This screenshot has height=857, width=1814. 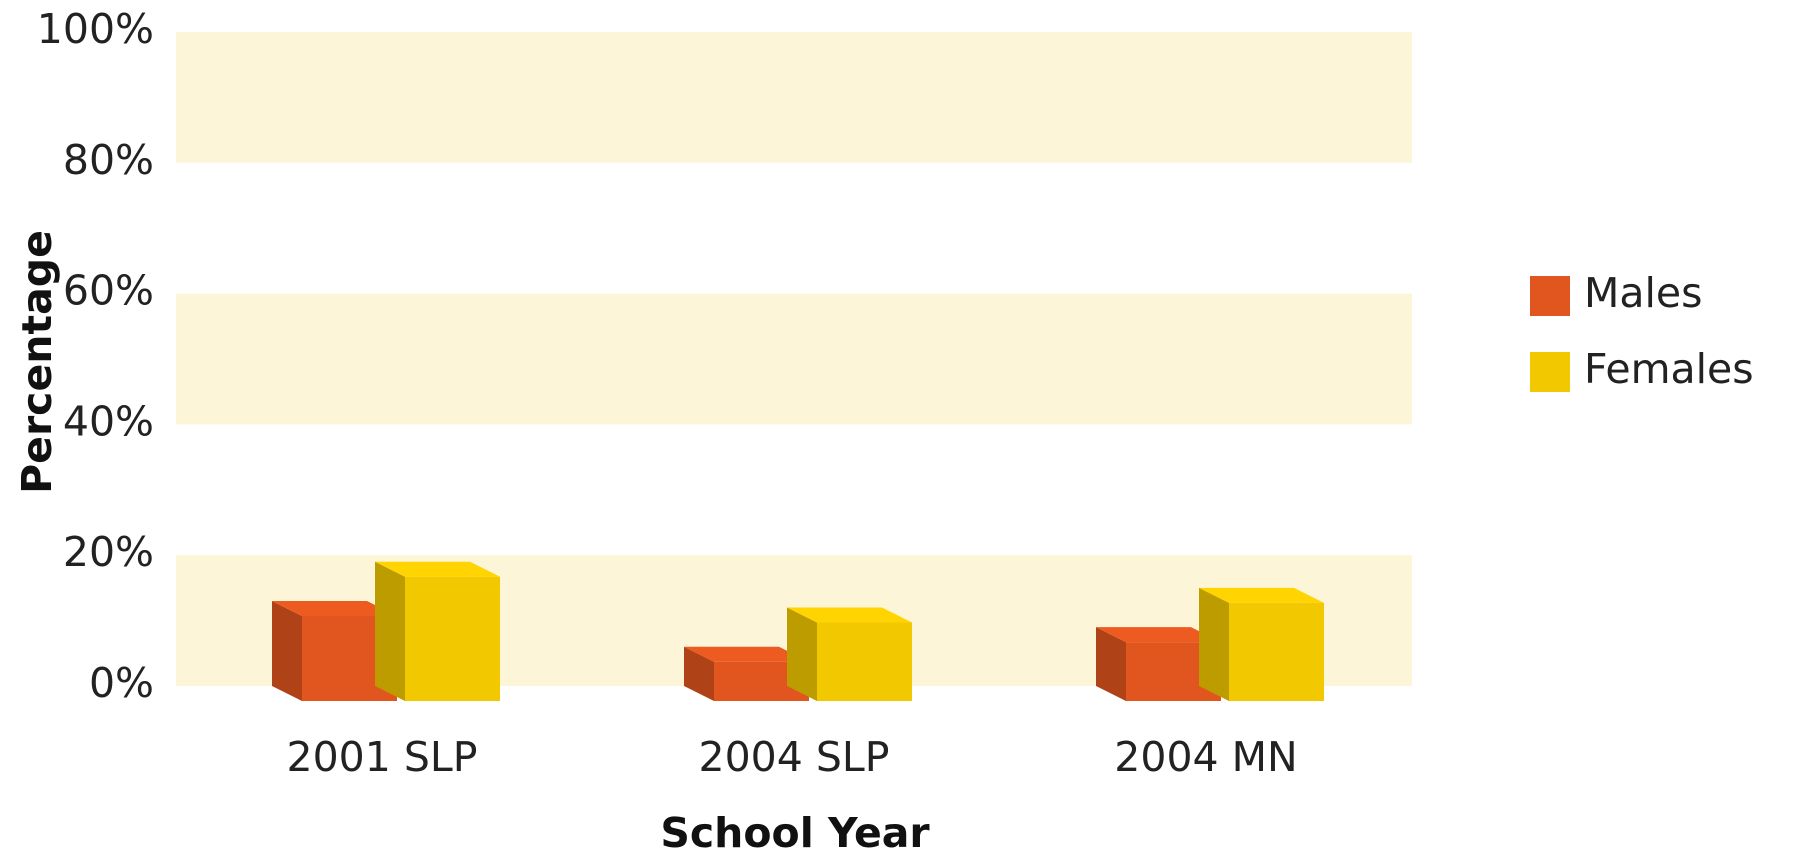 I want to click on y-tick-label: 100%, so click(x=95, y=29).